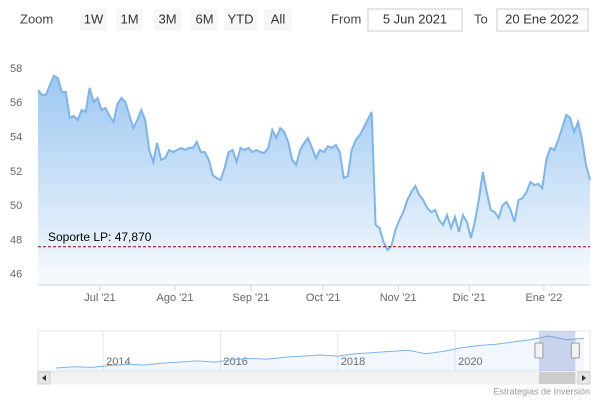 The height and width of the screenshot is (400, 600). Describe the element at coordinates (543, 298) in the screenshot. I see `x-tick-label: Ene '22` at that location.